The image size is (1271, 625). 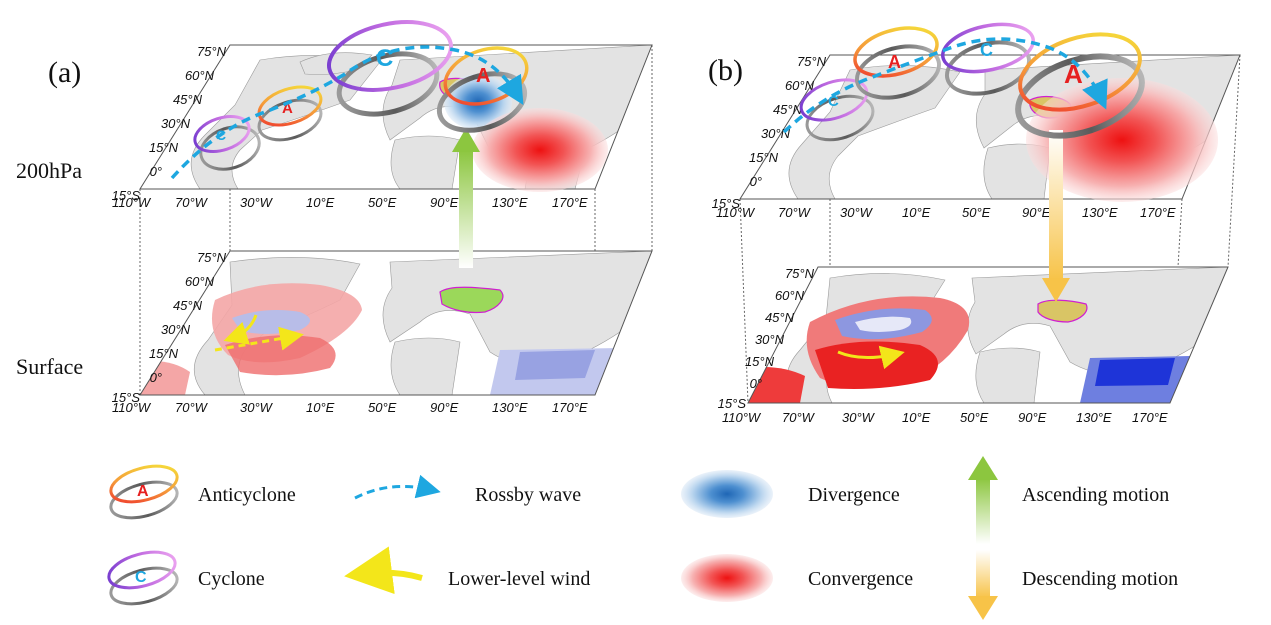 I want to click on panel-b-lower-frame, so click(x=988, y=335).